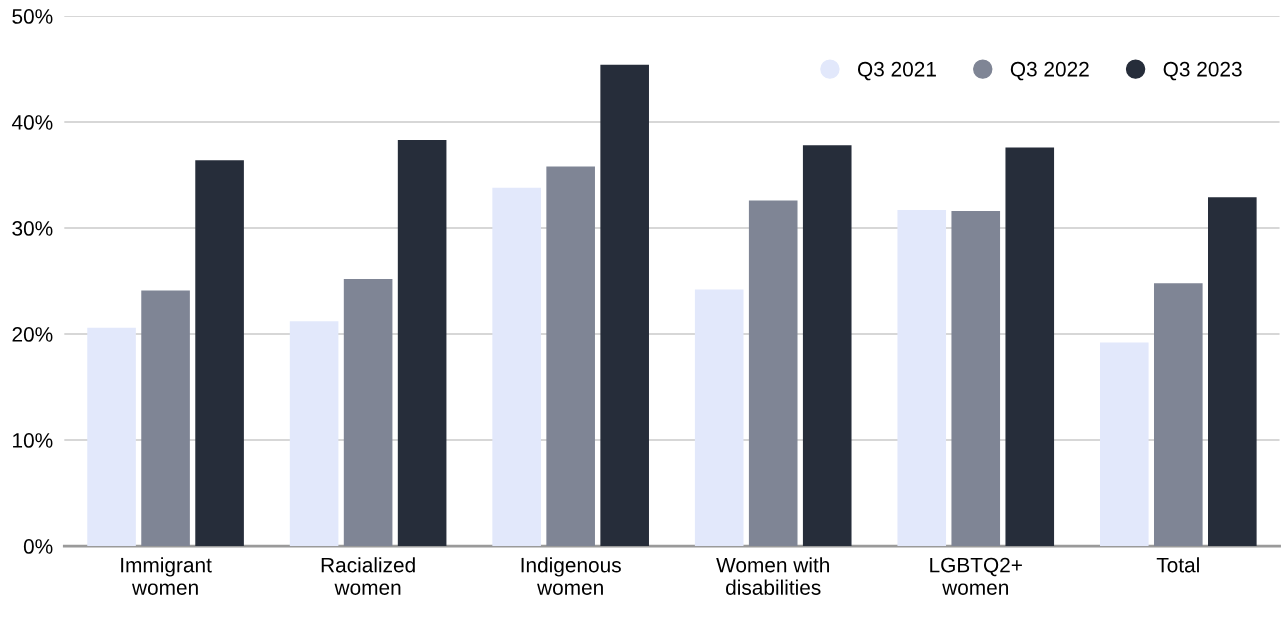  I want to click on y-tick-label: 20%, so click(32, 334).